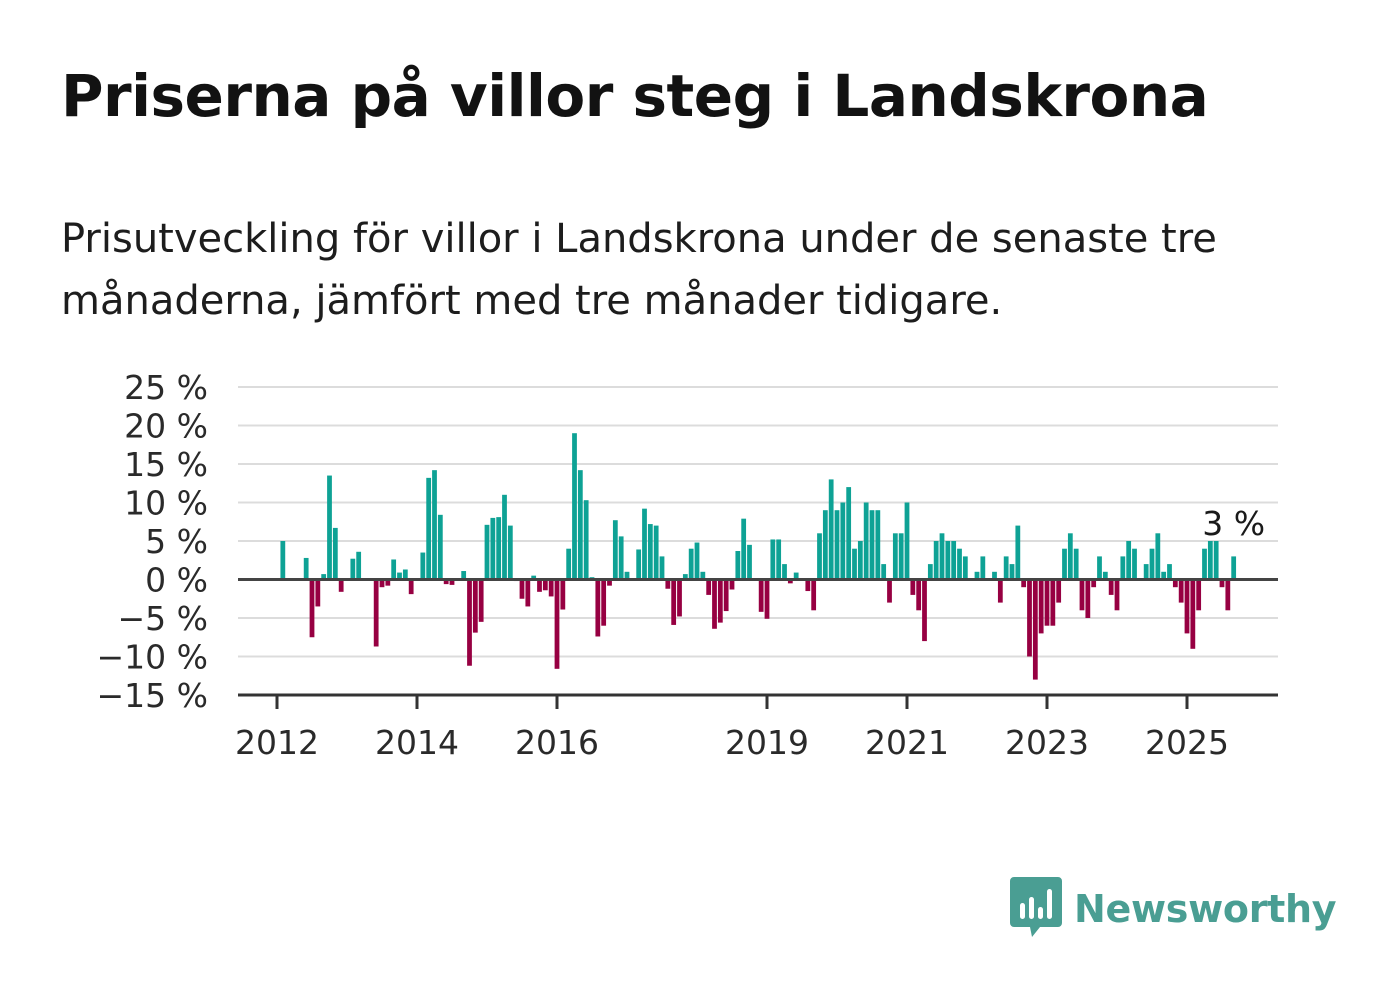 This screenshot has height=999, width=1382. I want to click on y-tick-label: −5 %, so click(163, 618).